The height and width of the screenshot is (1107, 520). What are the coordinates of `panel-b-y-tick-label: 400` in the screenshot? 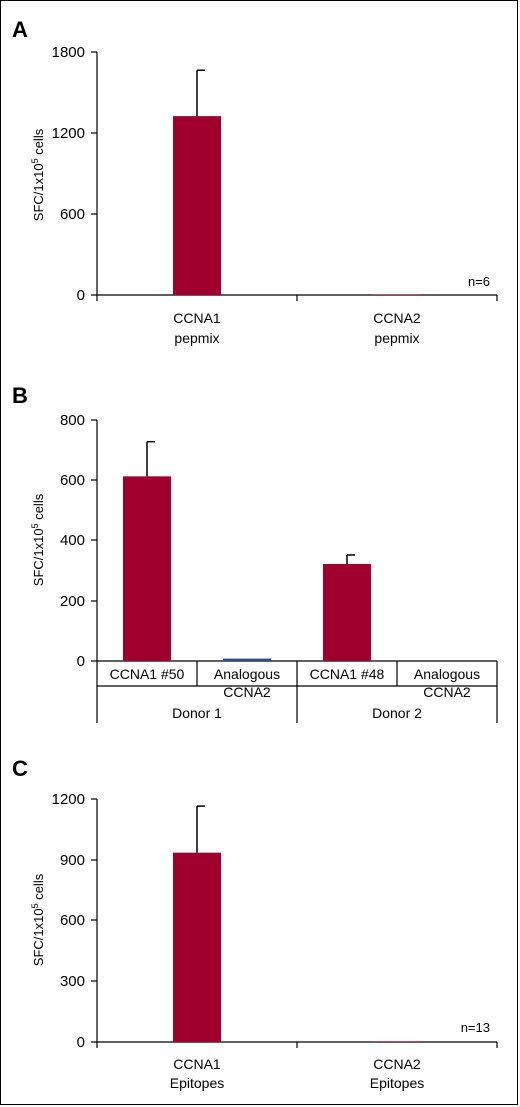 It's located at (72, 540).